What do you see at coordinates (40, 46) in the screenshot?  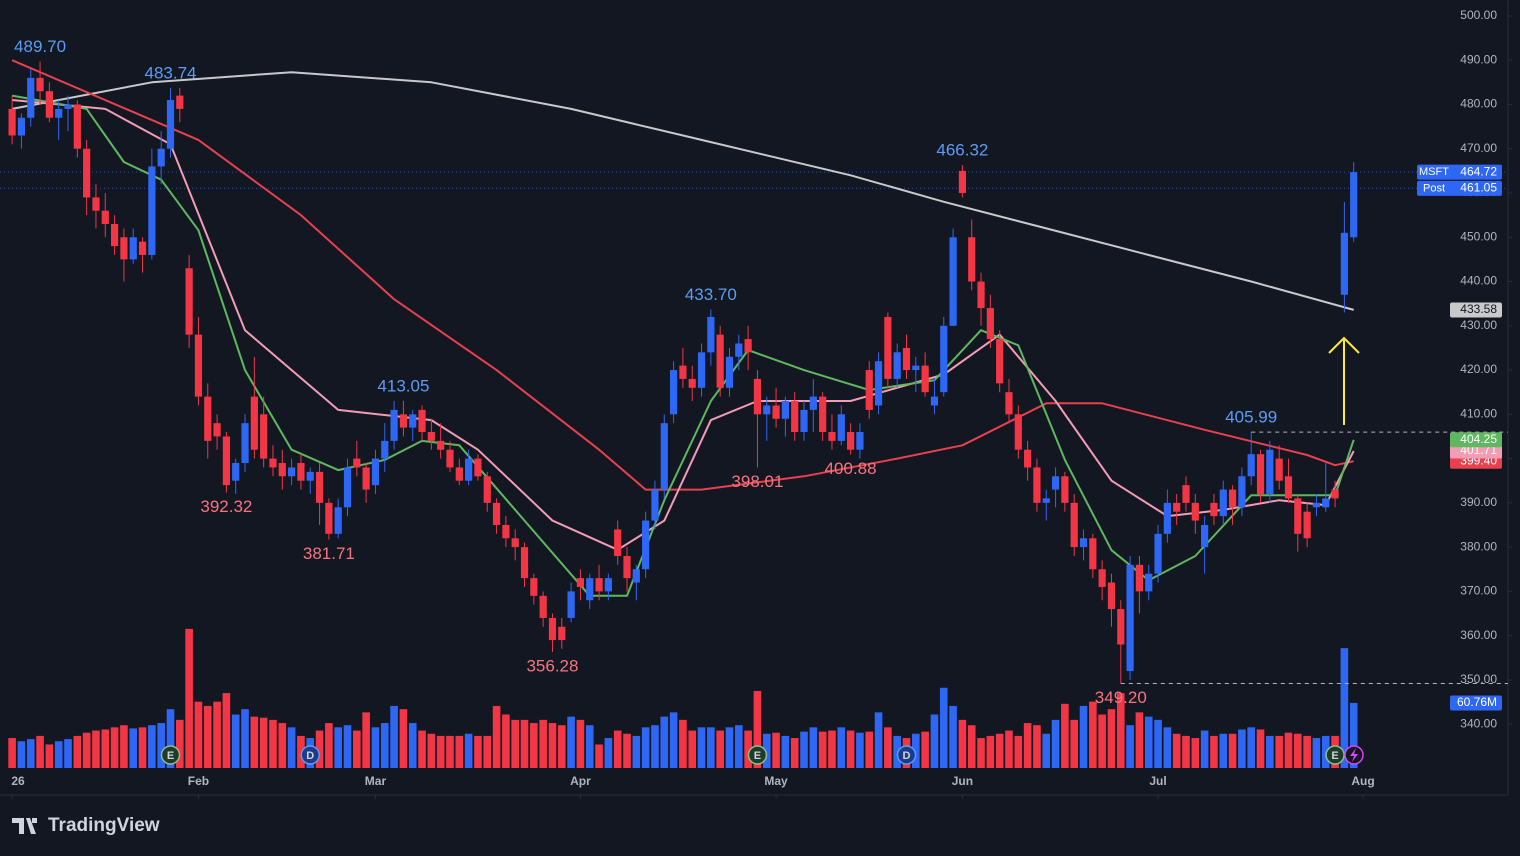 I see `extreme-label: 489.70` at bounding box center [40, 46].